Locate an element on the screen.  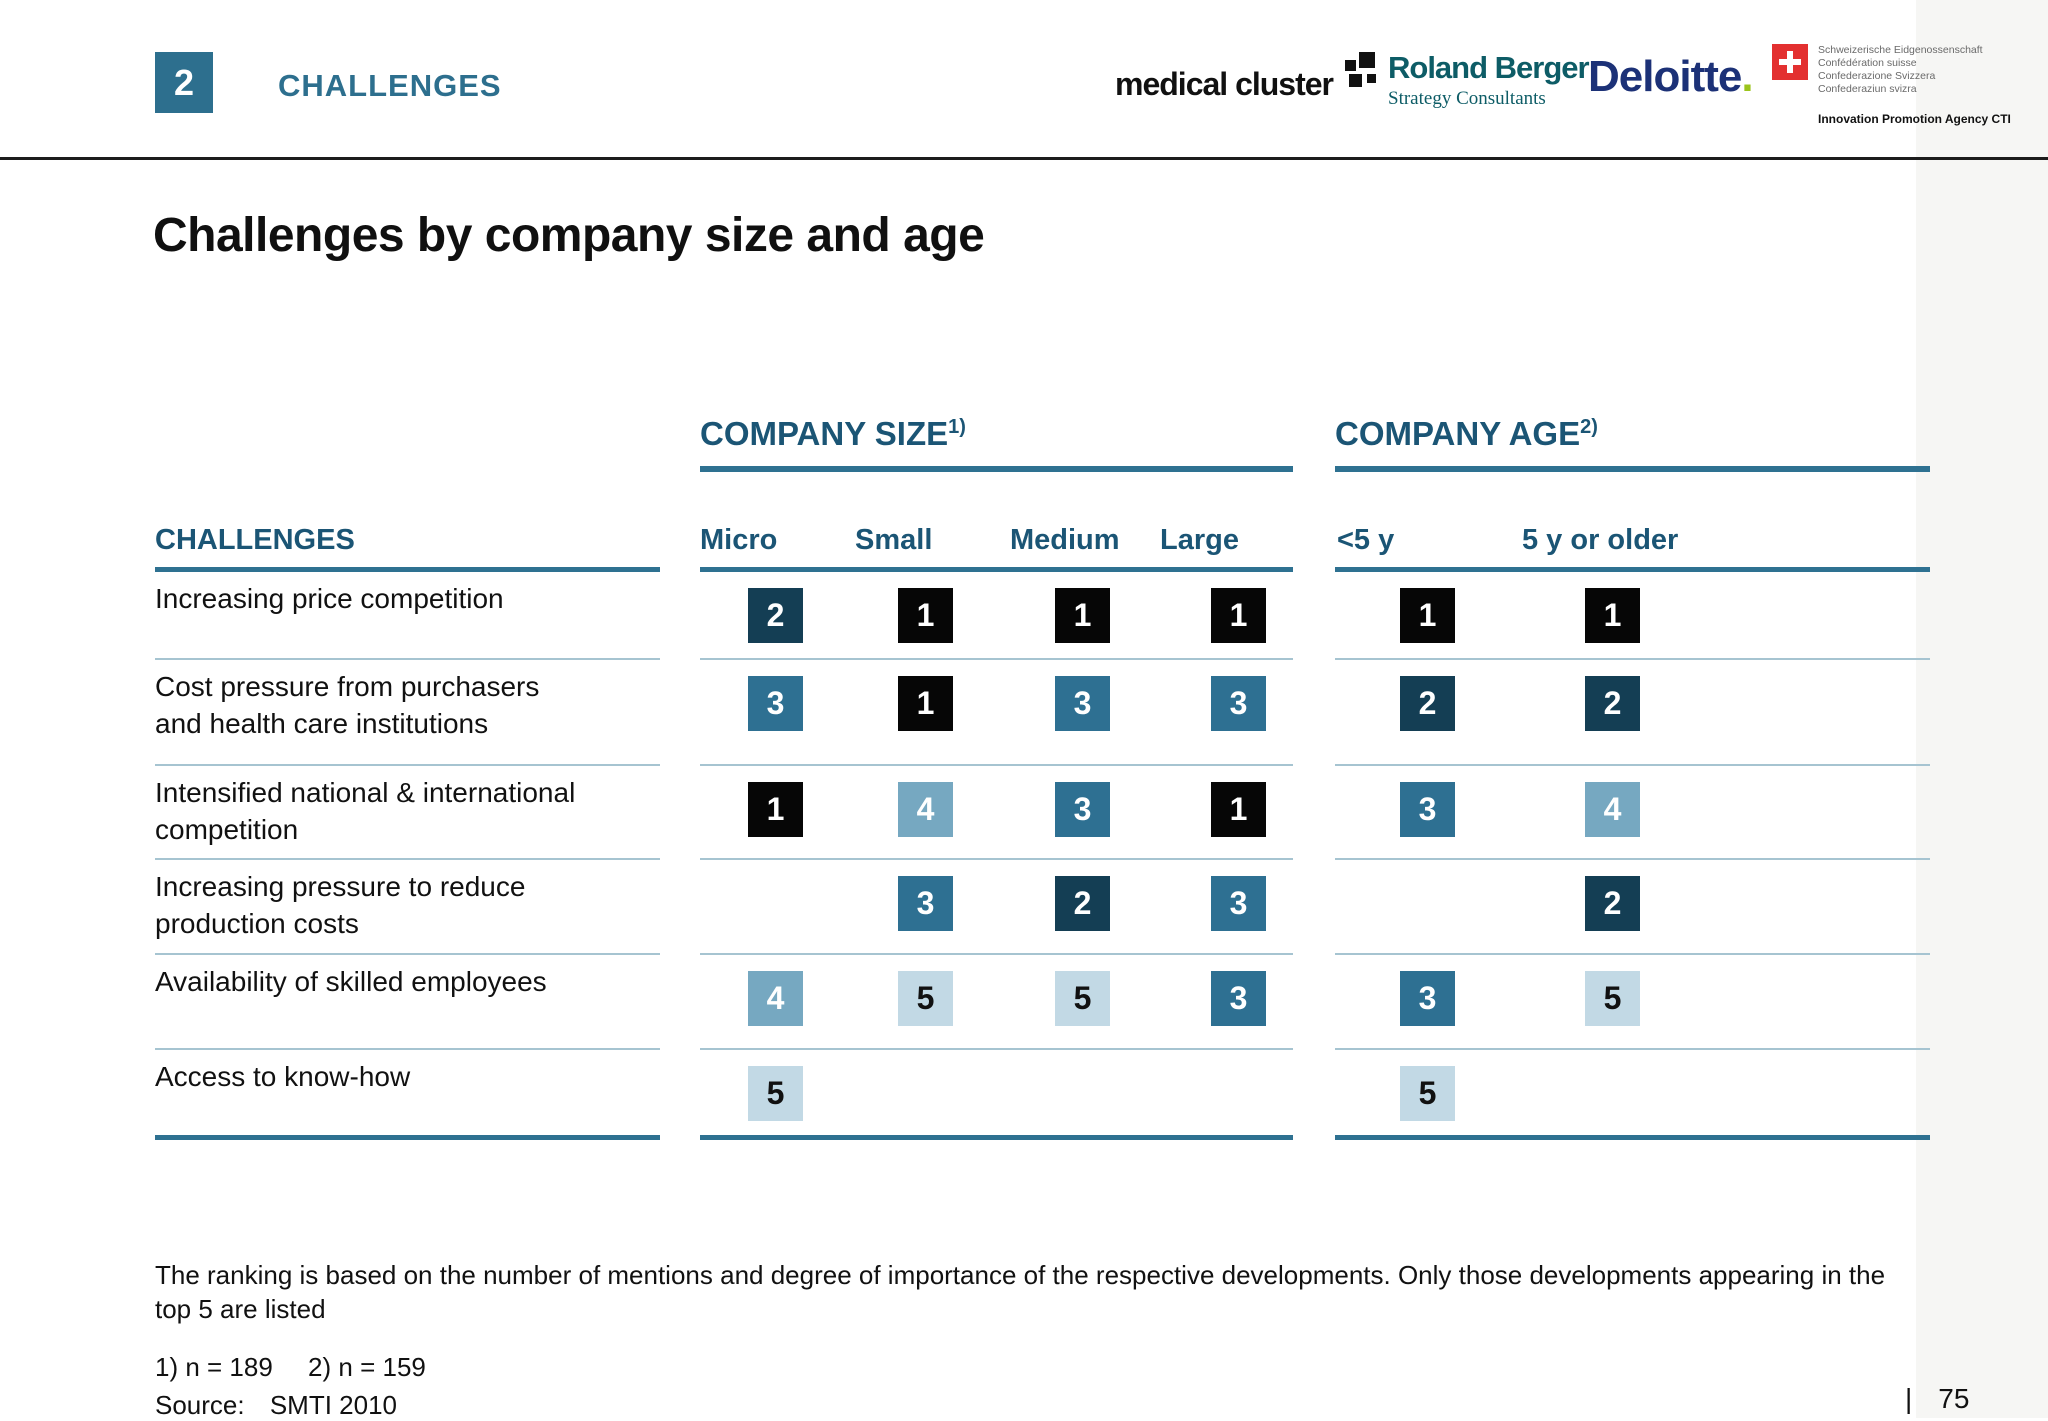
column-header-medium: Medium is located at coordinates (1065, 540).